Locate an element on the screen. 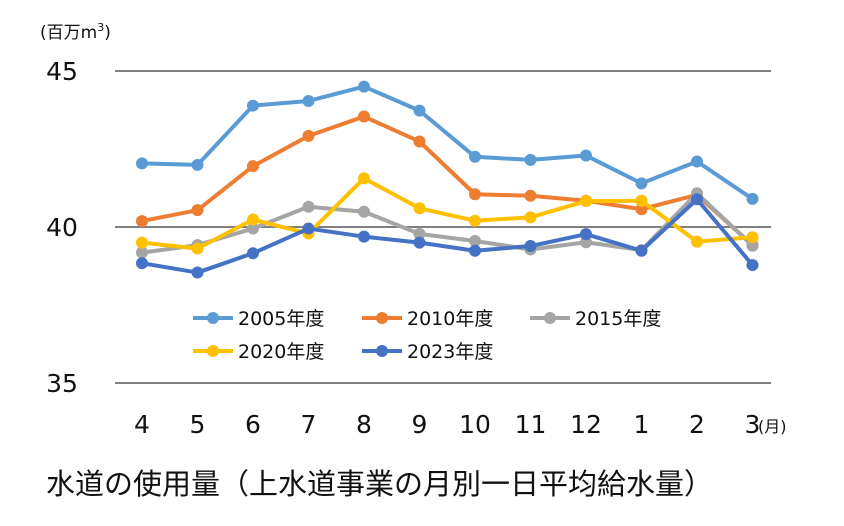 This screenshot has height=526, width=844. y-tick-label: 45 is located at coordinates (62, 71).